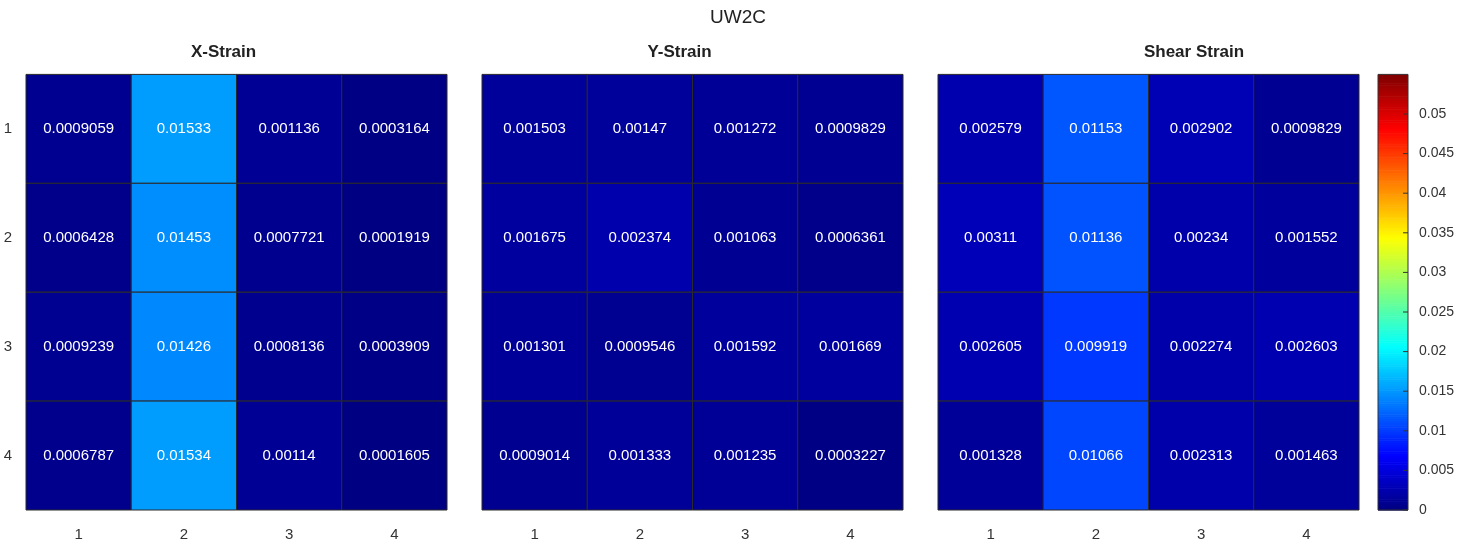 This screenshot has width=1476, height=544. I want to click on y-tick-label: 3, so click(7, 345).